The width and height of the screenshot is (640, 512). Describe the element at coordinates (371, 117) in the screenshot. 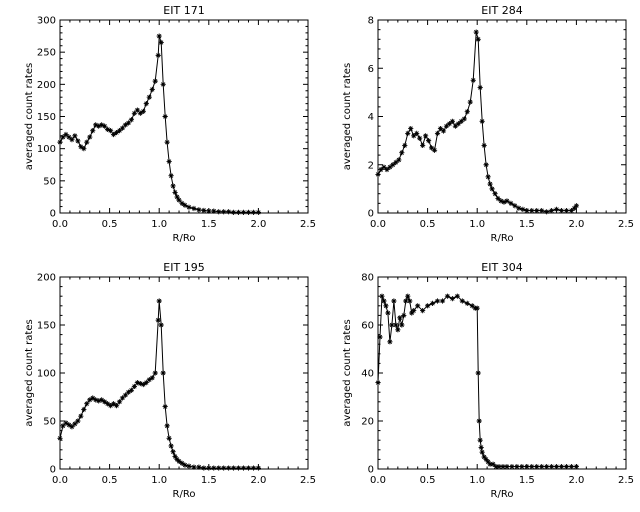

I see `y-tick-label: 4` at that location.